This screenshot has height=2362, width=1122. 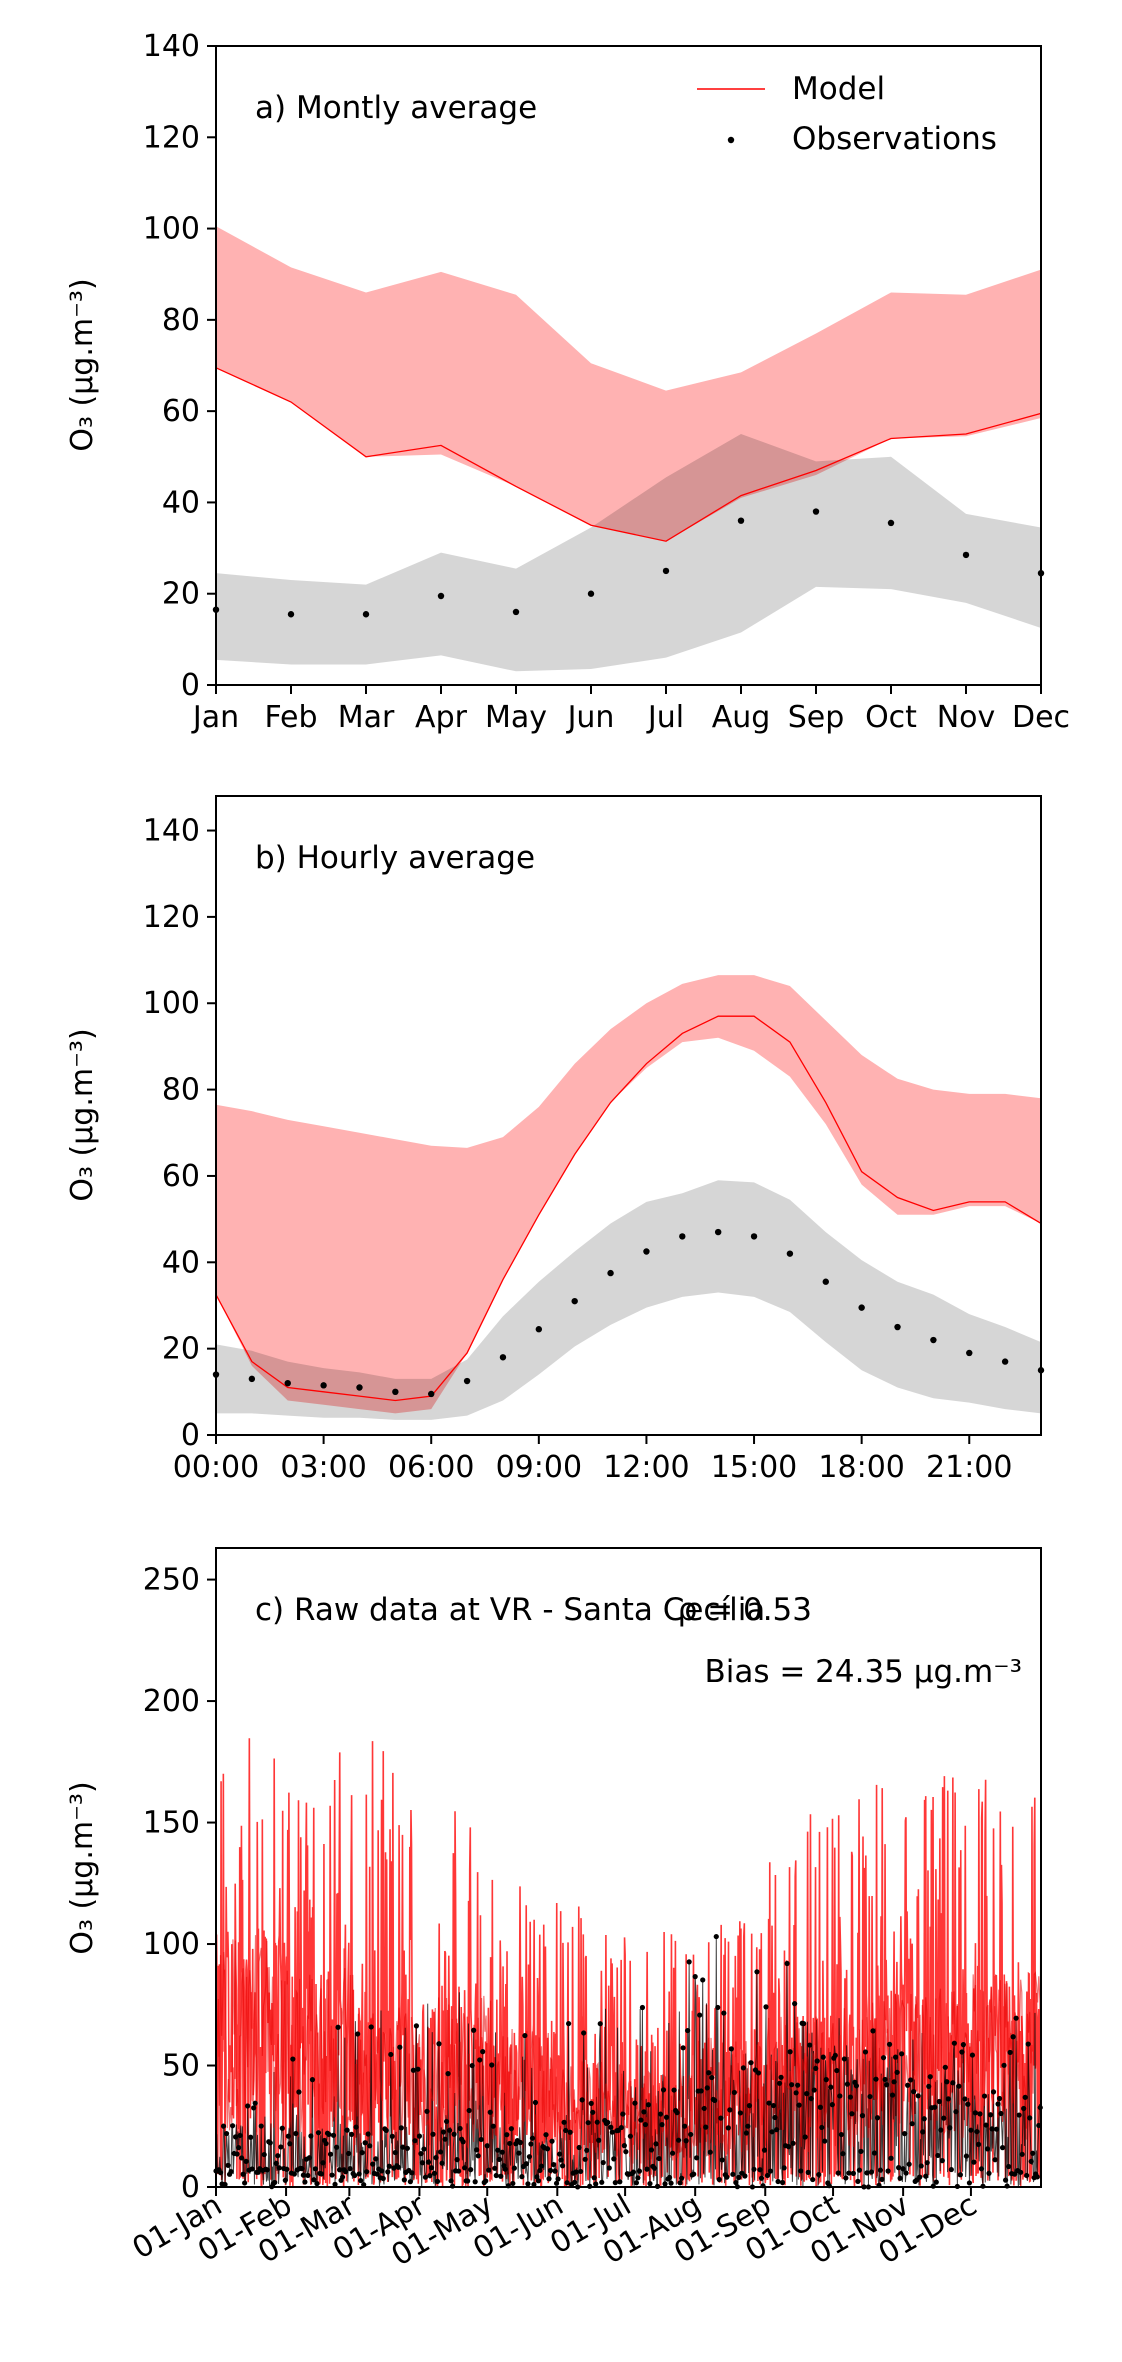 I want to click on x-tick-label: Mar, so click(x=366, y=717).